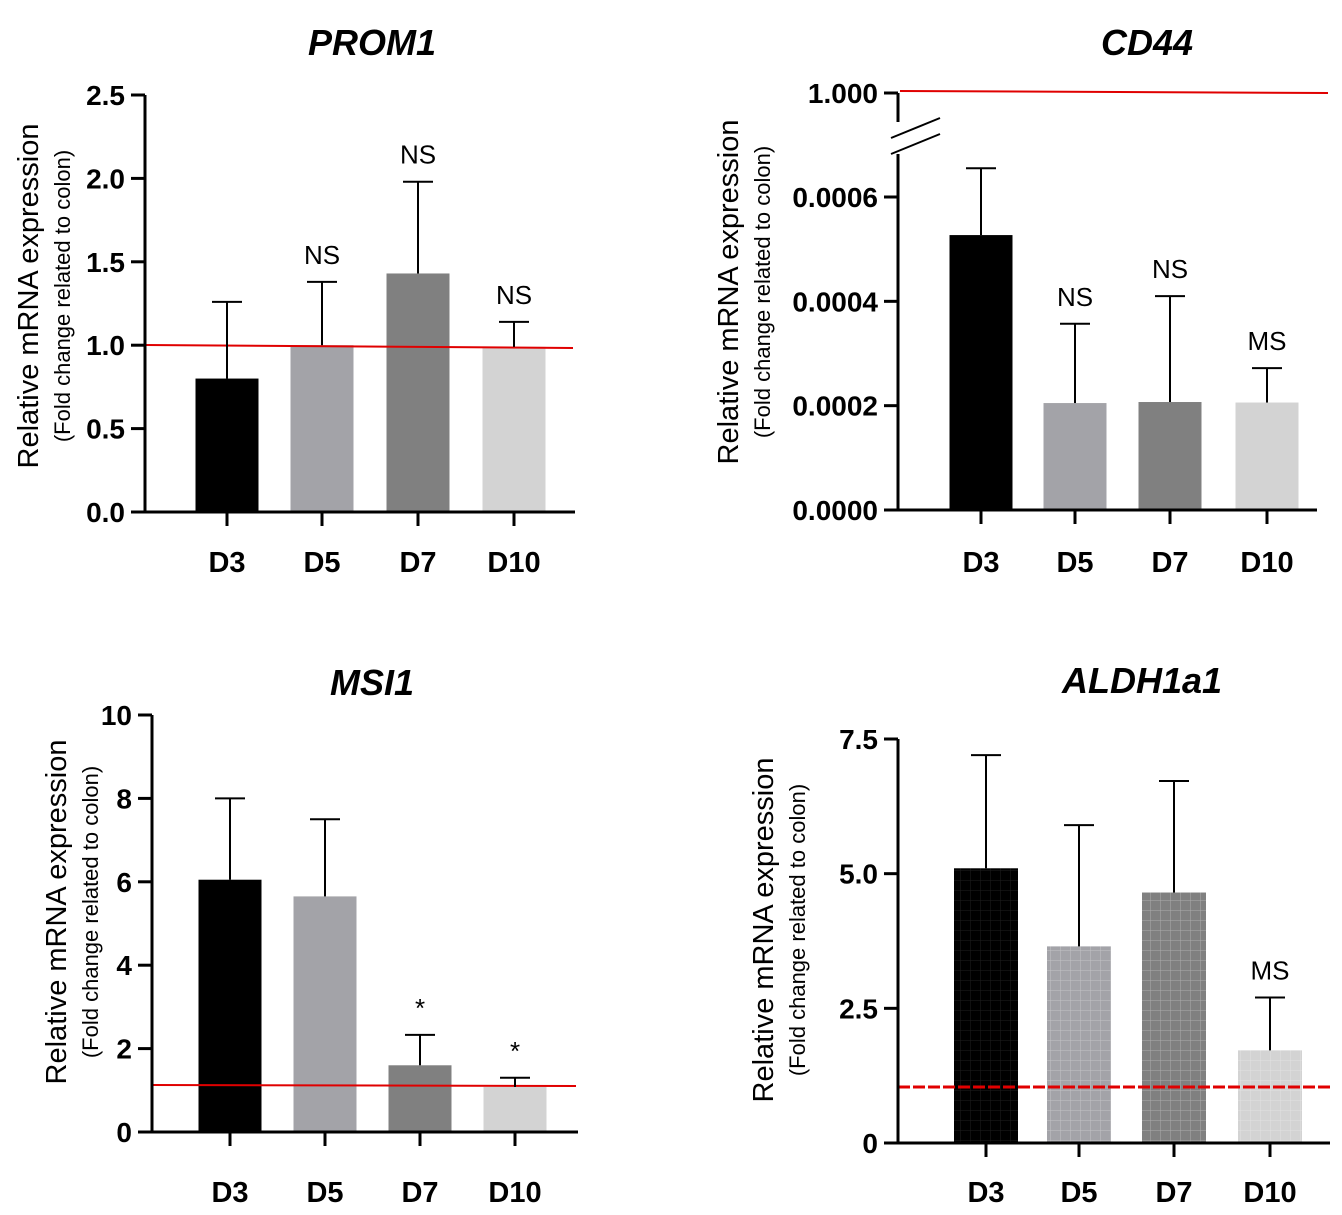  I want to click on y-tick-label: 6, so click(124, 882).